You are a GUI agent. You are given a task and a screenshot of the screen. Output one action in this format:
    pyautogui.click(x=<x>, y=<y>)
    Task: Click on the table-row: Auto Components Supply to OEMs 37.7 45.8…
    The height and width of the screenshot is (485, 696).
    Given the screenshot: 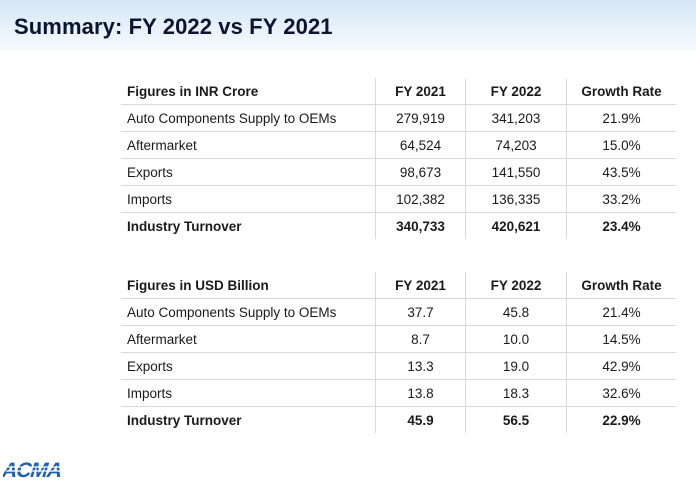 What is the action you would take?
    pyautogui.click(x=398, y=312)
    